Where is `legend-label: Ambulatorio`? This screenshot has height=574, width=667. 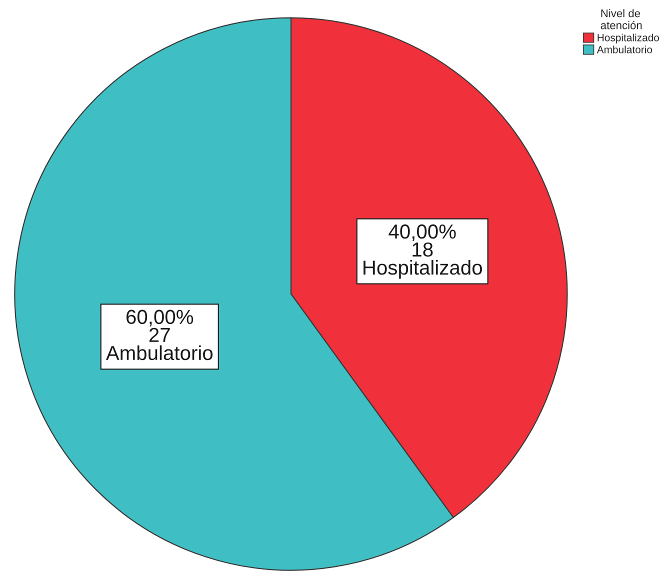 legend-label: Ambulatorio is located at coordinates (624, 50).